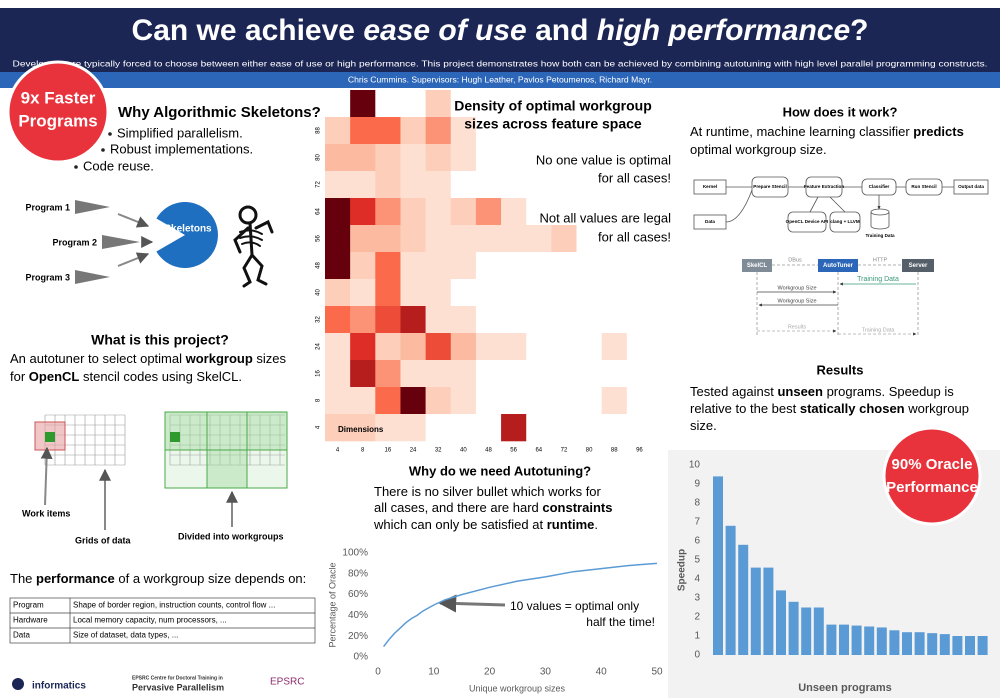 The width and height of the screenshot is (1000, 698). I want to click on paragraph-part: At runtime, machine learning classifier, so click(801, 131).